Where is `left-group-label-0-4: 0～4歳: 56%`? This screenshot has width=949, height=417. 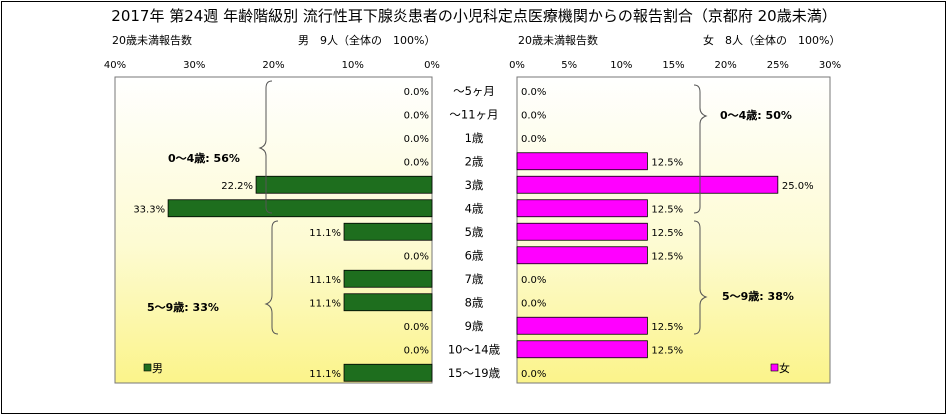
left-group-label-0-4: 0～4歳: 56% is located at coordinates (204, 158).